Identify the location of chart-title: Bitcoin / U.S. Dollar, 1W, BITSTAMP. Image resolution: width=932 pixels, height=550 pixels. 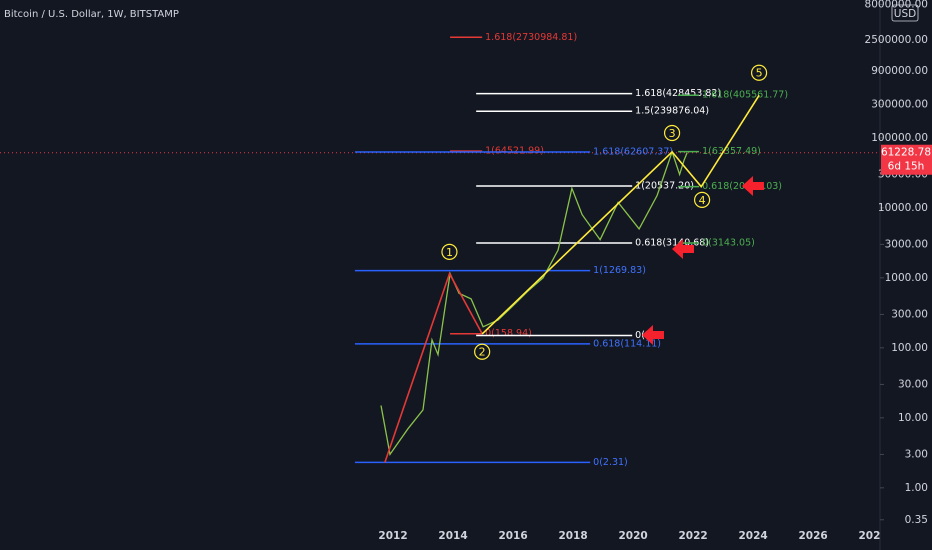
(91, 14).